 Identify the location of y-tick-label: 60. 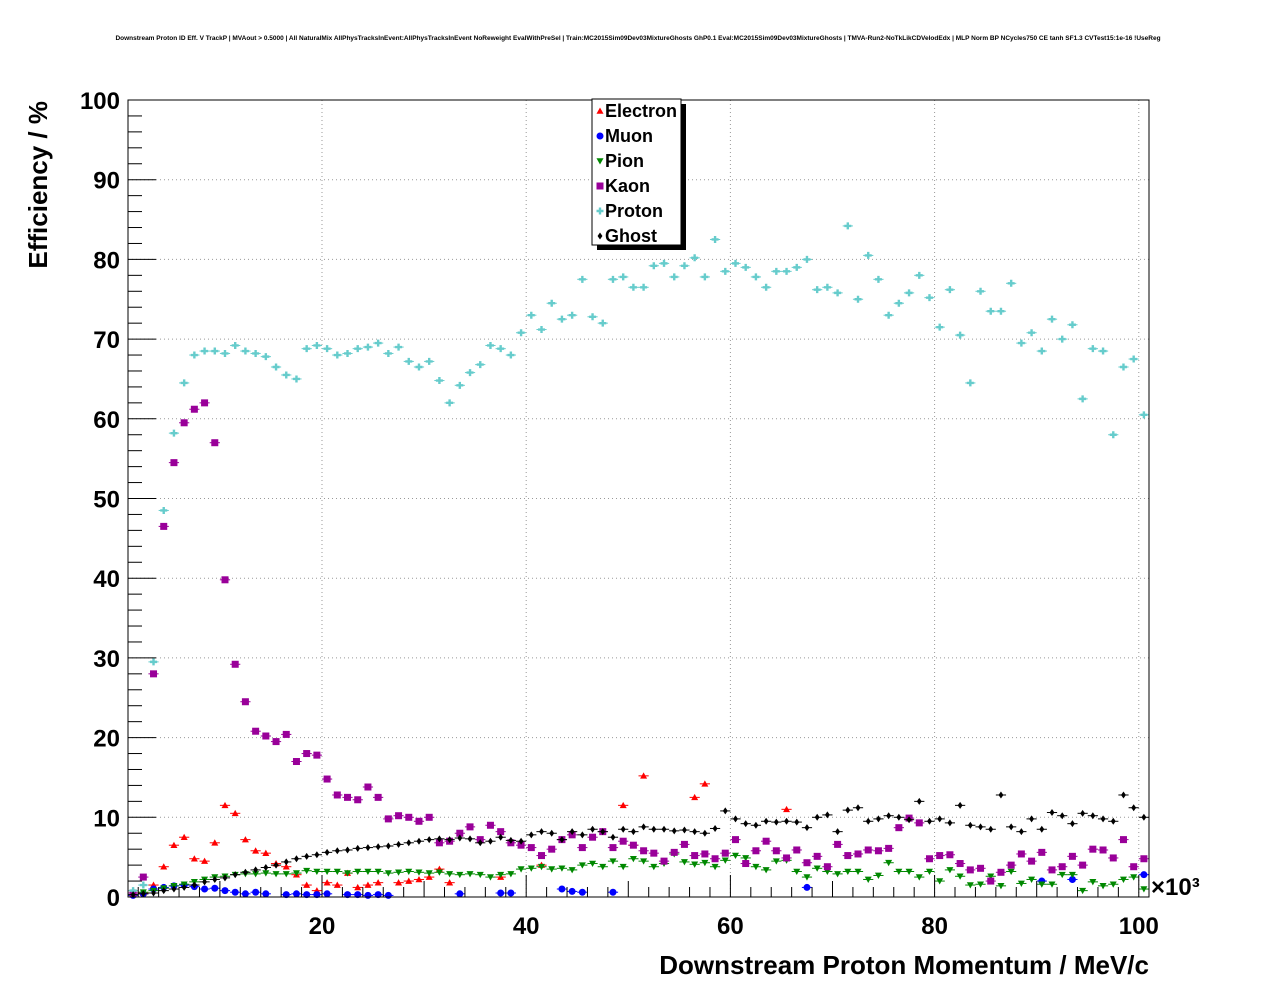
(106, 420).